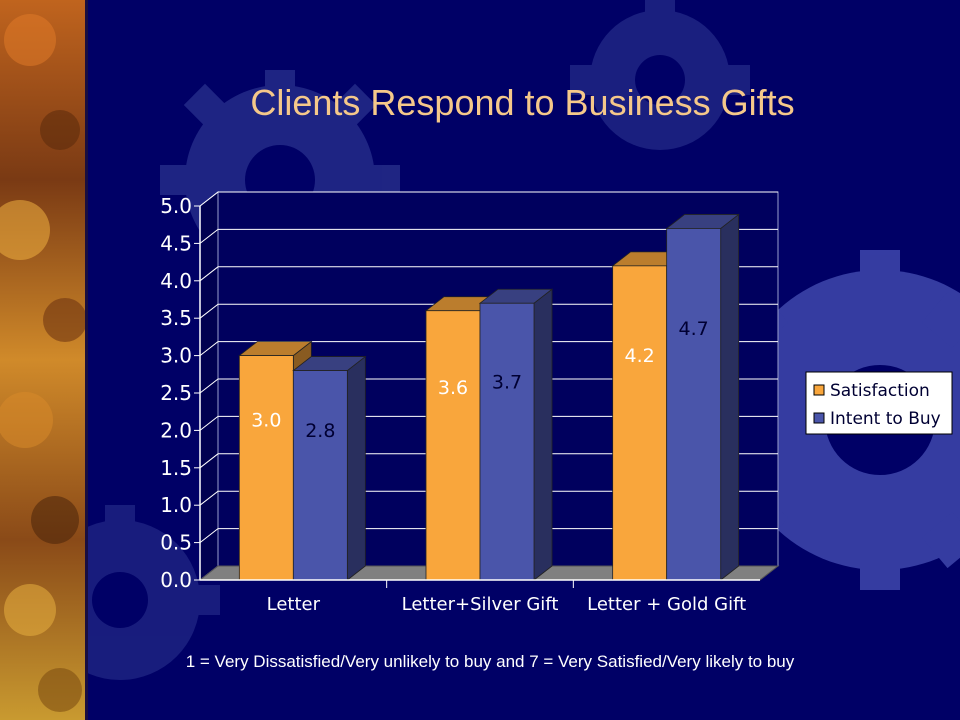 Image resolution: width=960 pixels, height=720 pixels. I want to click on data-label: 3.7, so click(507, 383).